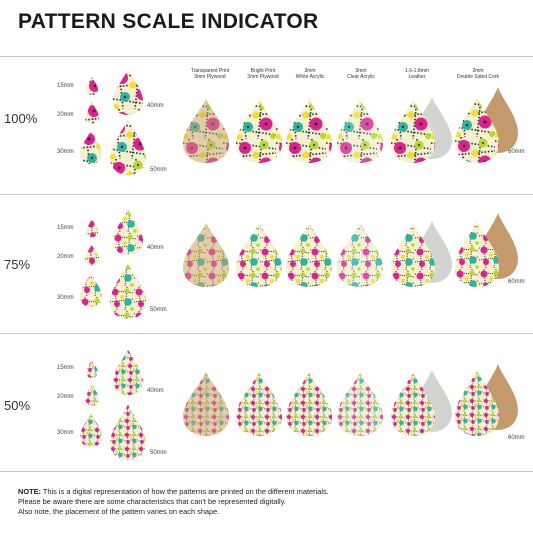  I want to click on scale-label: 75%, so click(17, 264).